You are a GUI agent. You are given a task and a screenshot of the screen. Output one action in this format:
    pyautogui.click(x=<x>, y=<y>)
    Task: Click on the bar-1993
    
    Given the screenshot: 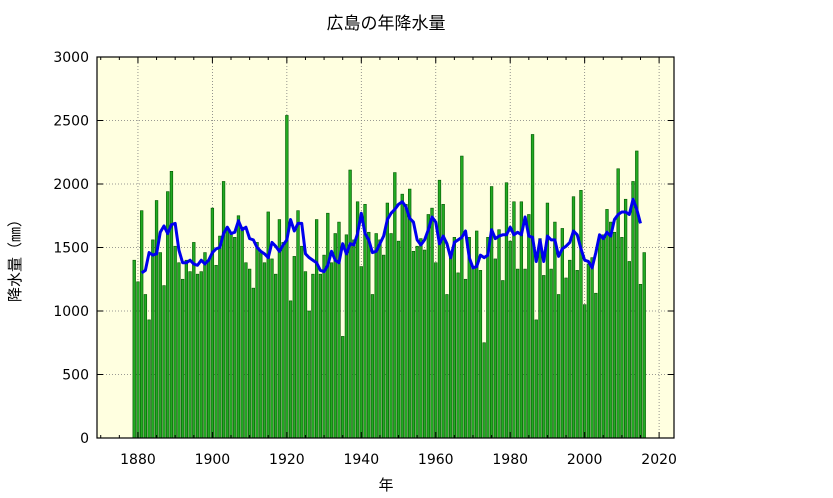 What is the action you would take?
    pyautogui.click(x=558, y=366)
    